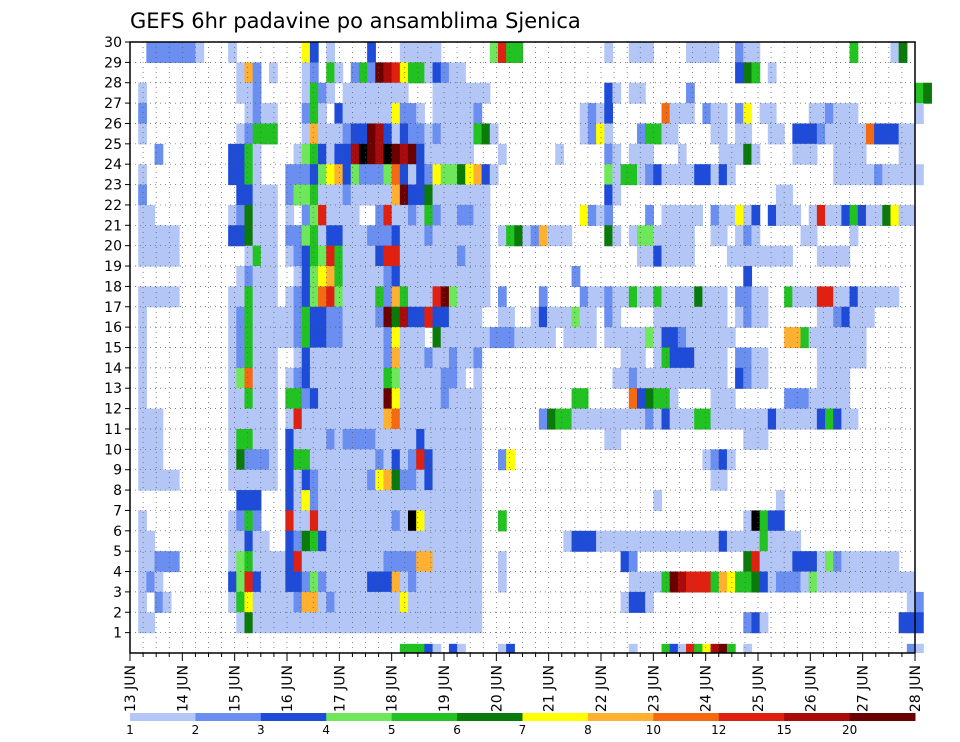  What do you see at coordinates (113, 186) in the screenshot?
I see `y-tick-label: 23` at bounding box center [113, 186].